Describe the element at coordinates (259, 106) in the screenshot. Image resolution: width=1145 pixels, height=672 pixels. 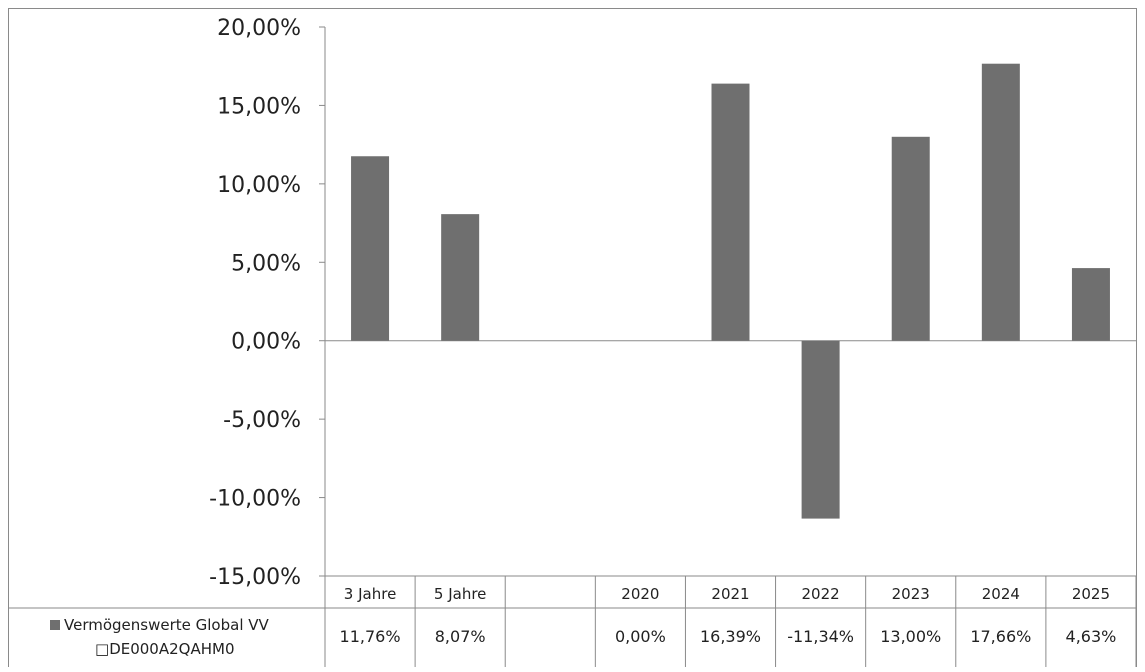
I see `y-tick-label: 15,00%` at that location.